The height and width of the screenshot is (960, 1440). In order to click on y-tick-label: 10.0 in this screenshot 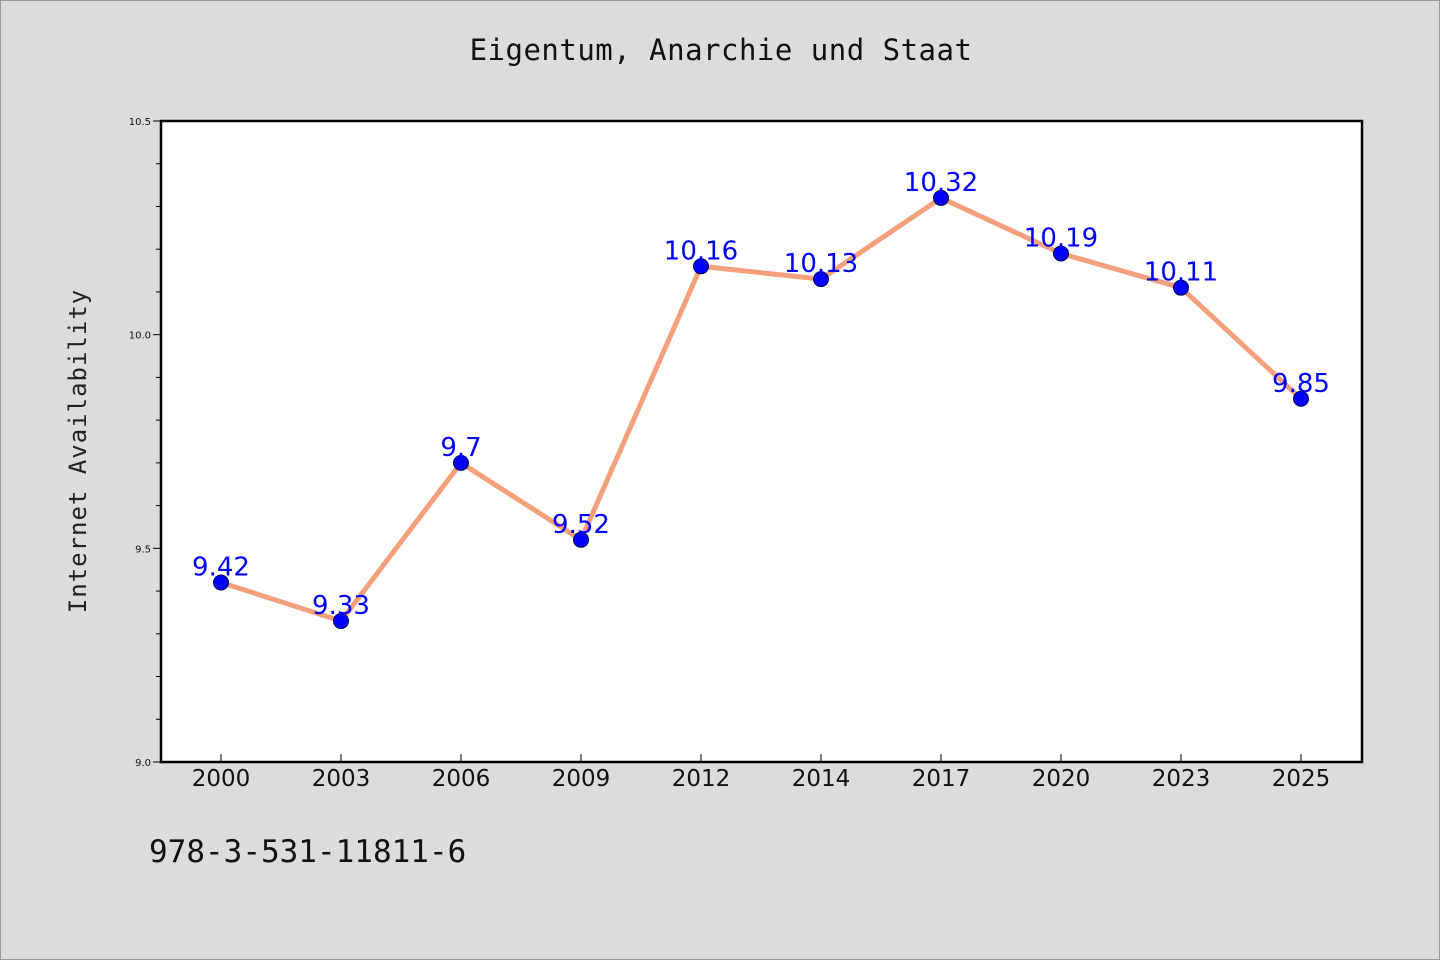, I will do `click(140, 336)`.